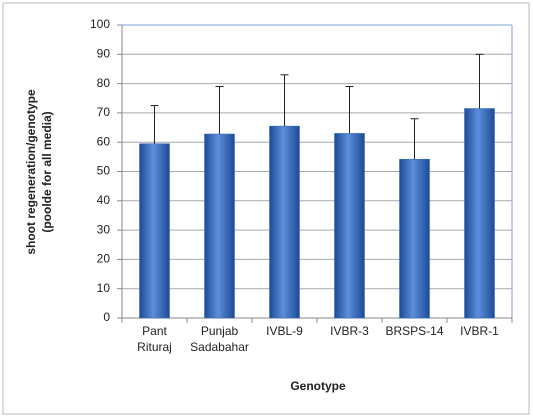 The width and height of the screenshot is (533, 418). I want to click on y-tick-label: 50, so click(104, 171).